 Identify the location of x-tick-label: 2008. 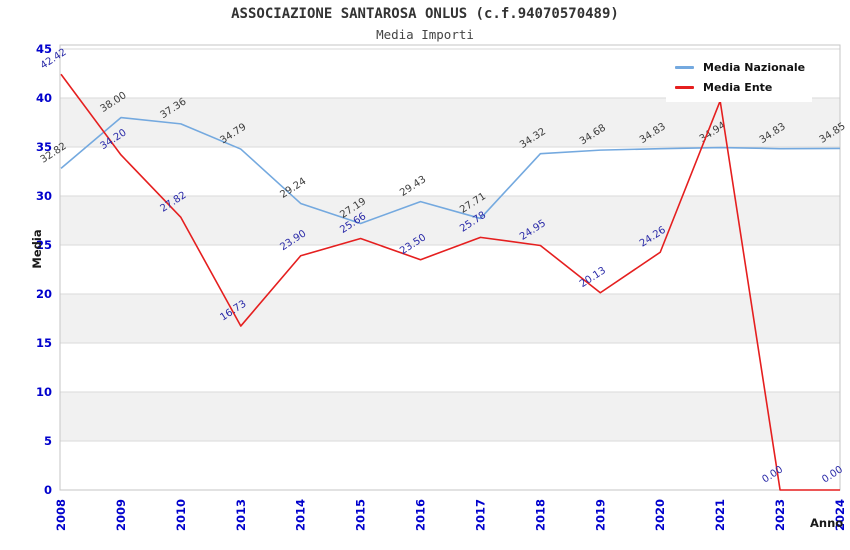
(61, 515).